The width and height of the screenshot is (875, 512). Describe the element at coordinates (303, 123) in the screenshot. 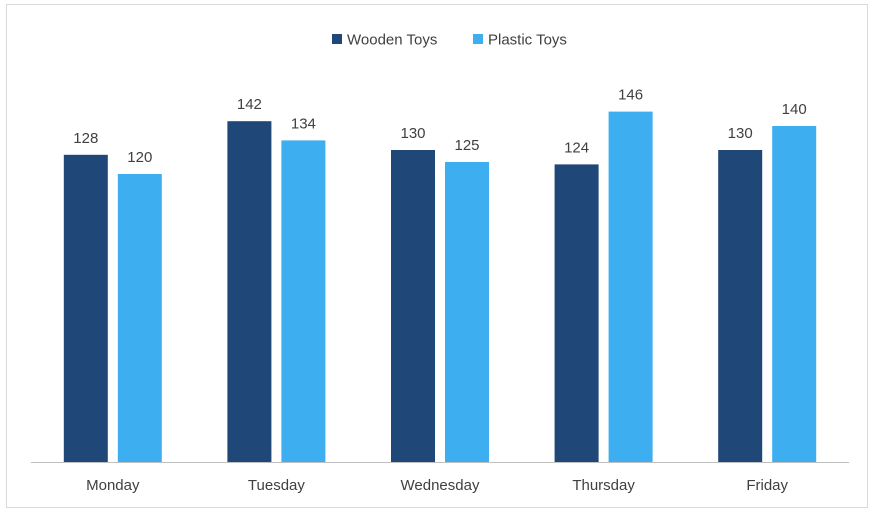

I see `data-label: 134` at that location.